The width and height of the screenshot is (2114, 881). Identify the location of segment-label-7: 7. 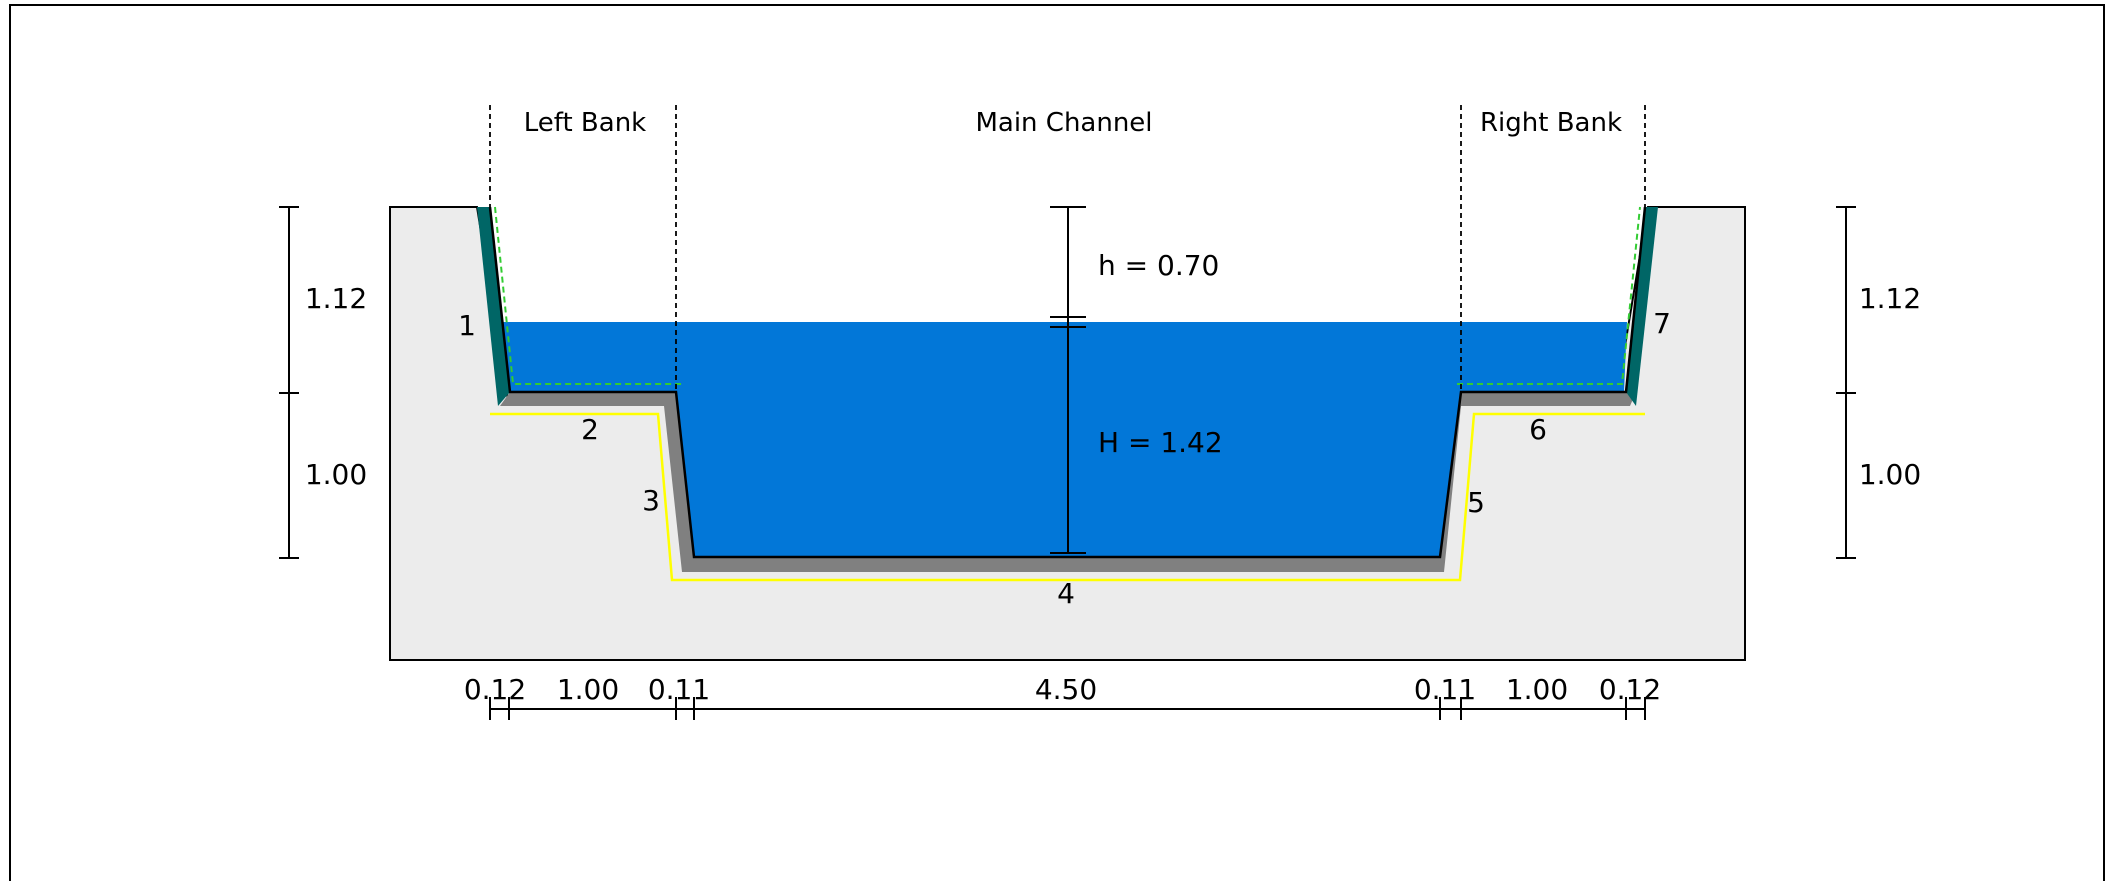
(1662, 323).